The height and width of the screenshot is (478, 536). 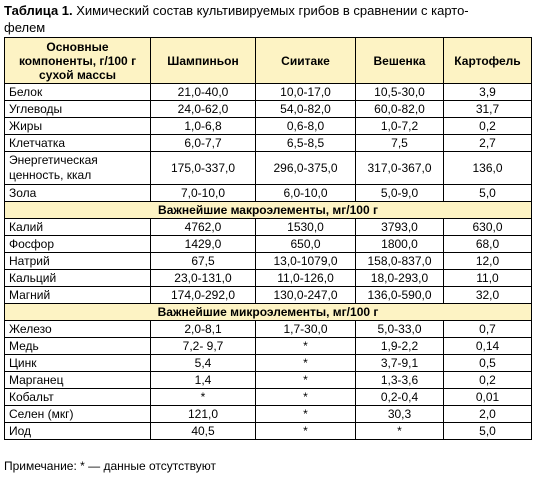 What do you see at coordinates (399, 126) in the screenshot?
I see `cell-value: 1,0-7,2` at bounding box center [399, 126].